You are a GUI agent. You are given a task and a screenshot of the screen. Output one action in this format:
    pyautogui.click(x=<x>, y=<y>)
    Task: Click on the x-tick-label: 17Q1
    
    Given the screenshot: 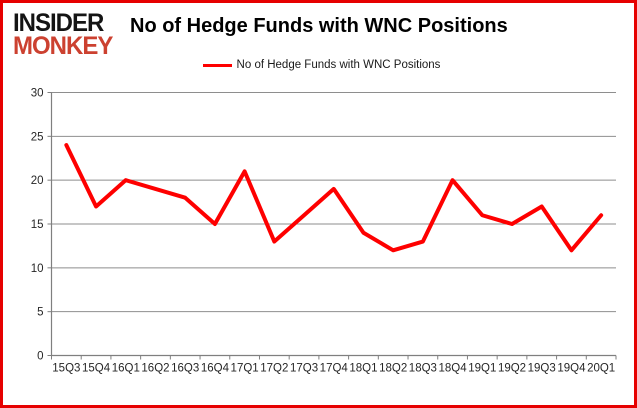 What is the action you would take?
    pyautogui.click(x=245, y=369)
    